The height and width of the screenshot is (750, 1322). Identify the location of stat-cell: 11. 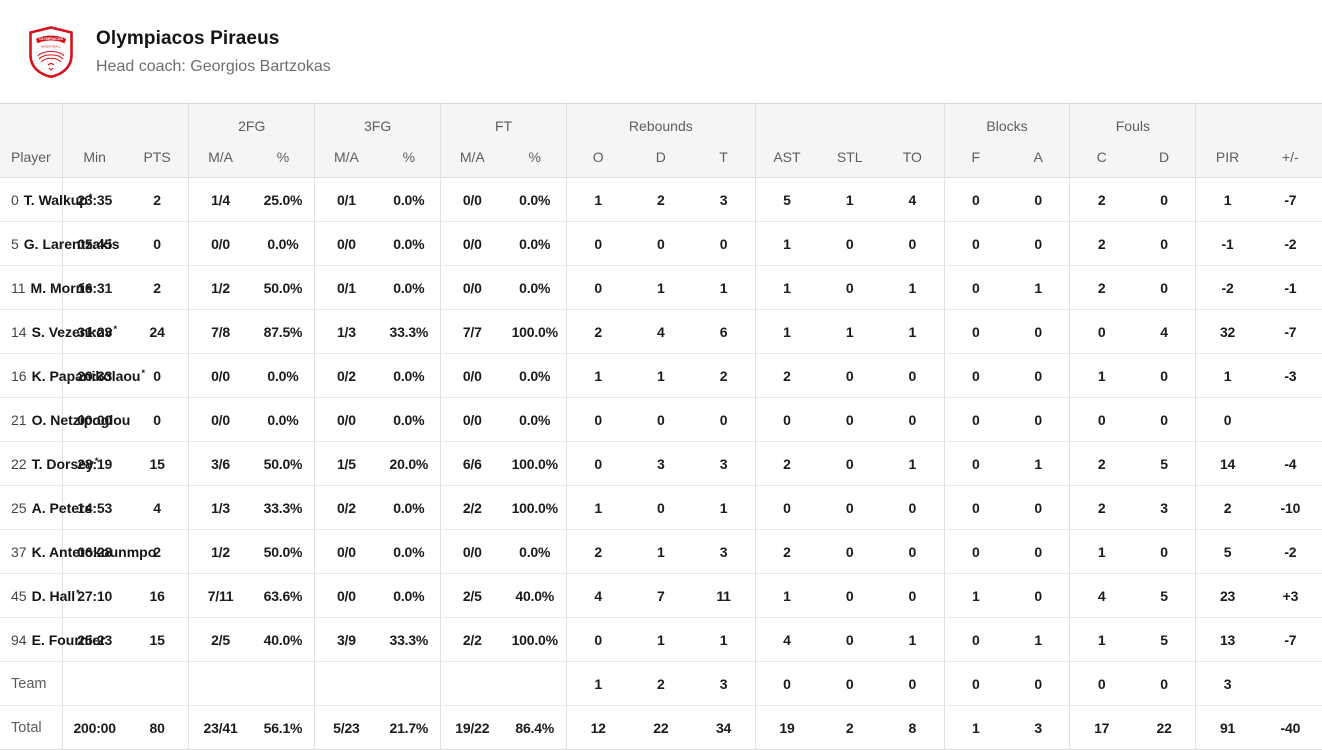
(724, 595).